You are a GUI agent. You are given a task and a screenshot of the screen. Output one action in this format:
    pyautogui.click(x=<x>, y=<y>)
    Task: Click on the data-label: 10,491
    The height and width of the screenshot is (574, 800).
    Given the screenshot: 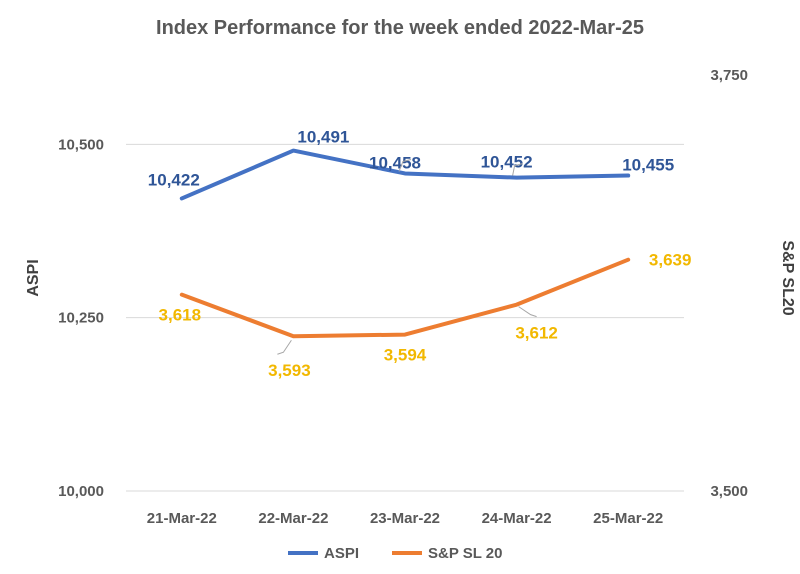 What is the action you would take?
    pyautogui.click(x=323, y=137)
    